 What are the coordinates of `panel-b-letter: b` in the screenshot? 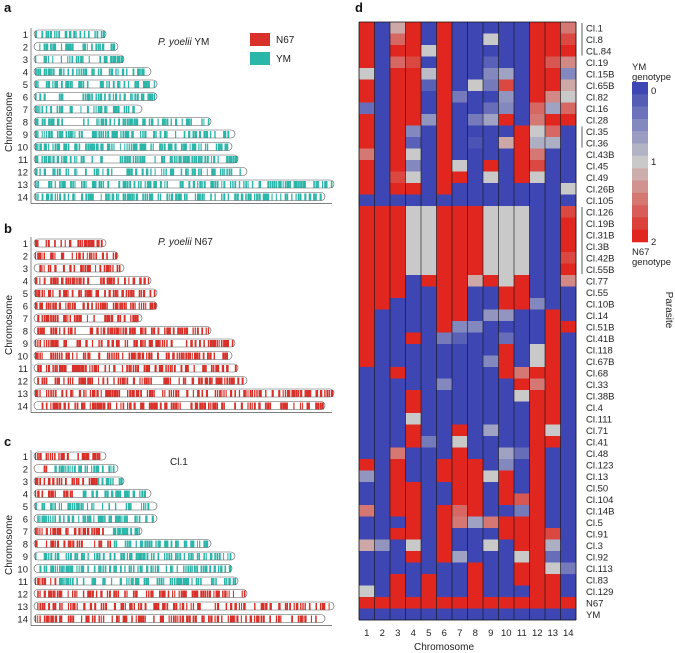 It's located at (8, 228).